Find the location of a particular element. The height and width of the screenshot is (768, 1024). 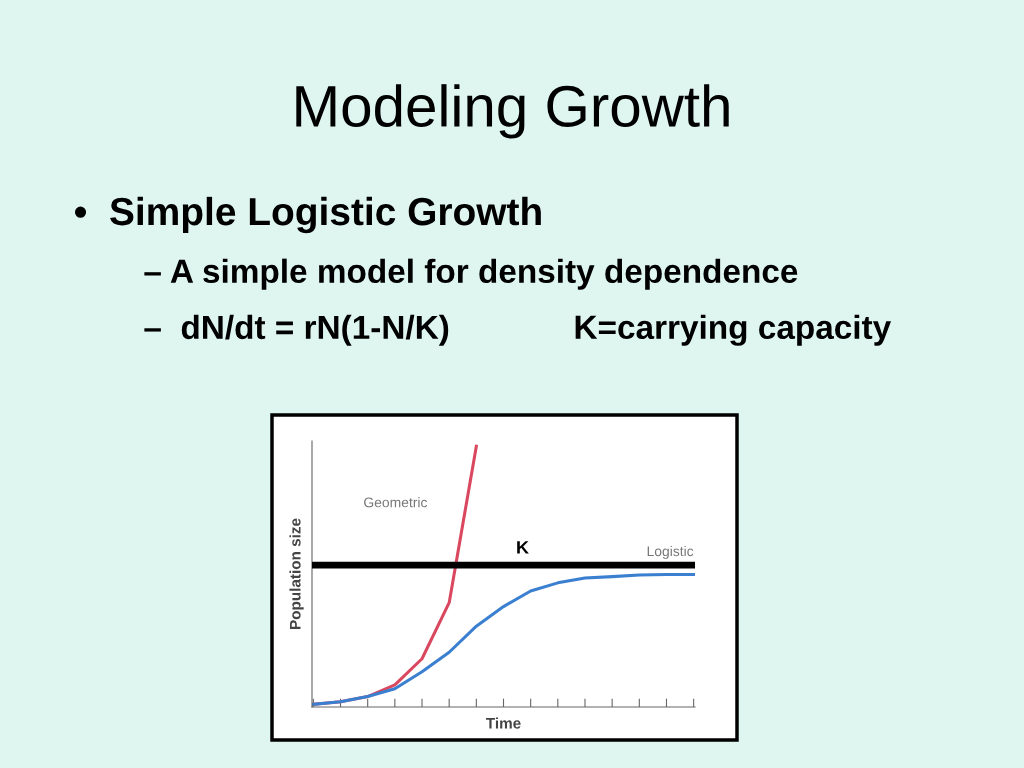

text: • Simple Logistic Growth is located at coordinates (307, 215).